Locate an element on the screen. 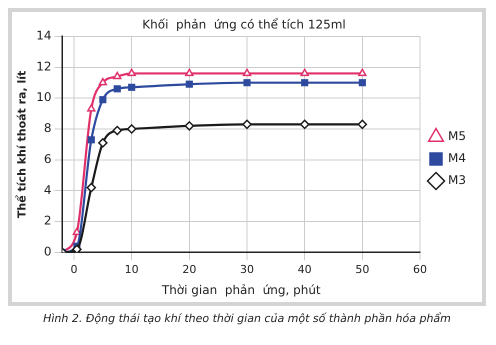 This screenshot has width=496, height=345. text: Hình 2. Động thái tạo khí theo thời gian của một số thành phần hóa phẩm is located at coordinates (247, 318).